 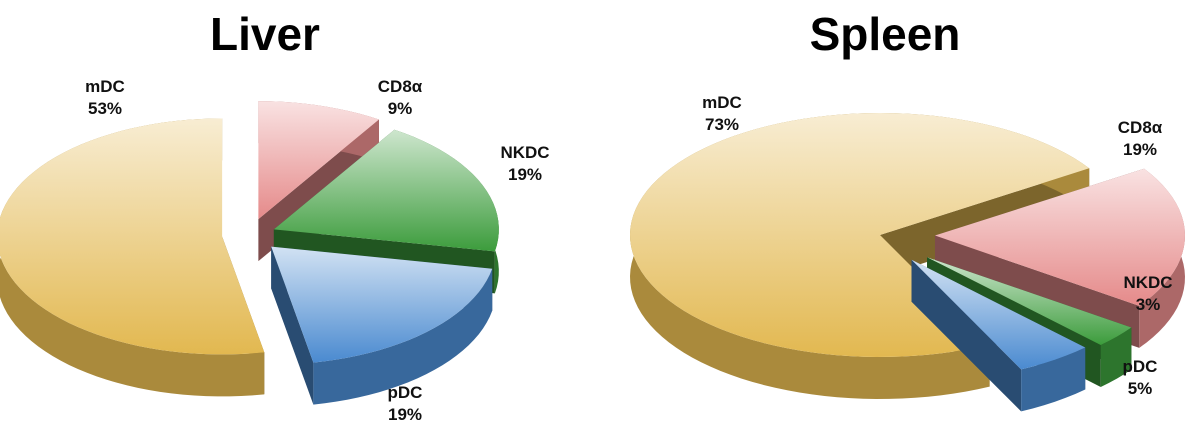 I want to click on slice-value-label: 53%, so click(x=105, y=108).